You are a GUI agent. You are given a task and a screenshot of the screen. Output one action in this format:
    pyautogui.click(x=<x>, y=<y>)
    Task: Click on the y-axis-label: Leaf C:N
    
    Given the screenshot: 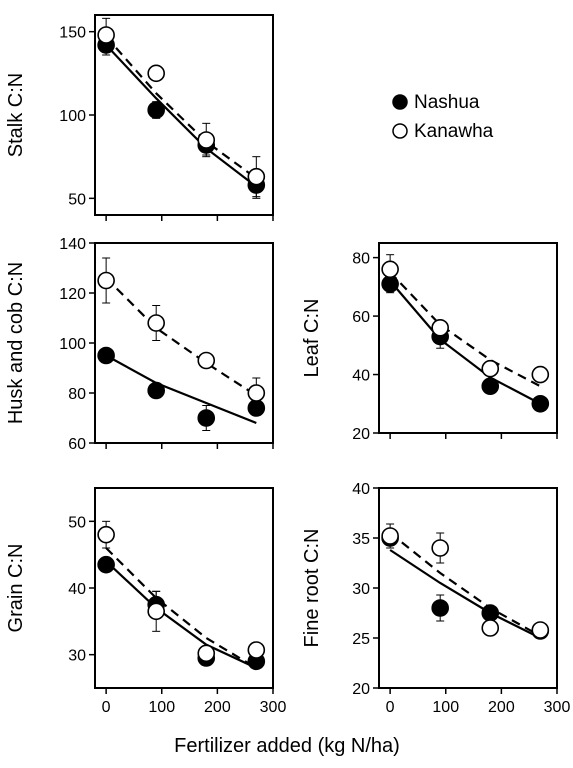 What is the action you would take?
    pyautogui.click(x=312, y=338)
    